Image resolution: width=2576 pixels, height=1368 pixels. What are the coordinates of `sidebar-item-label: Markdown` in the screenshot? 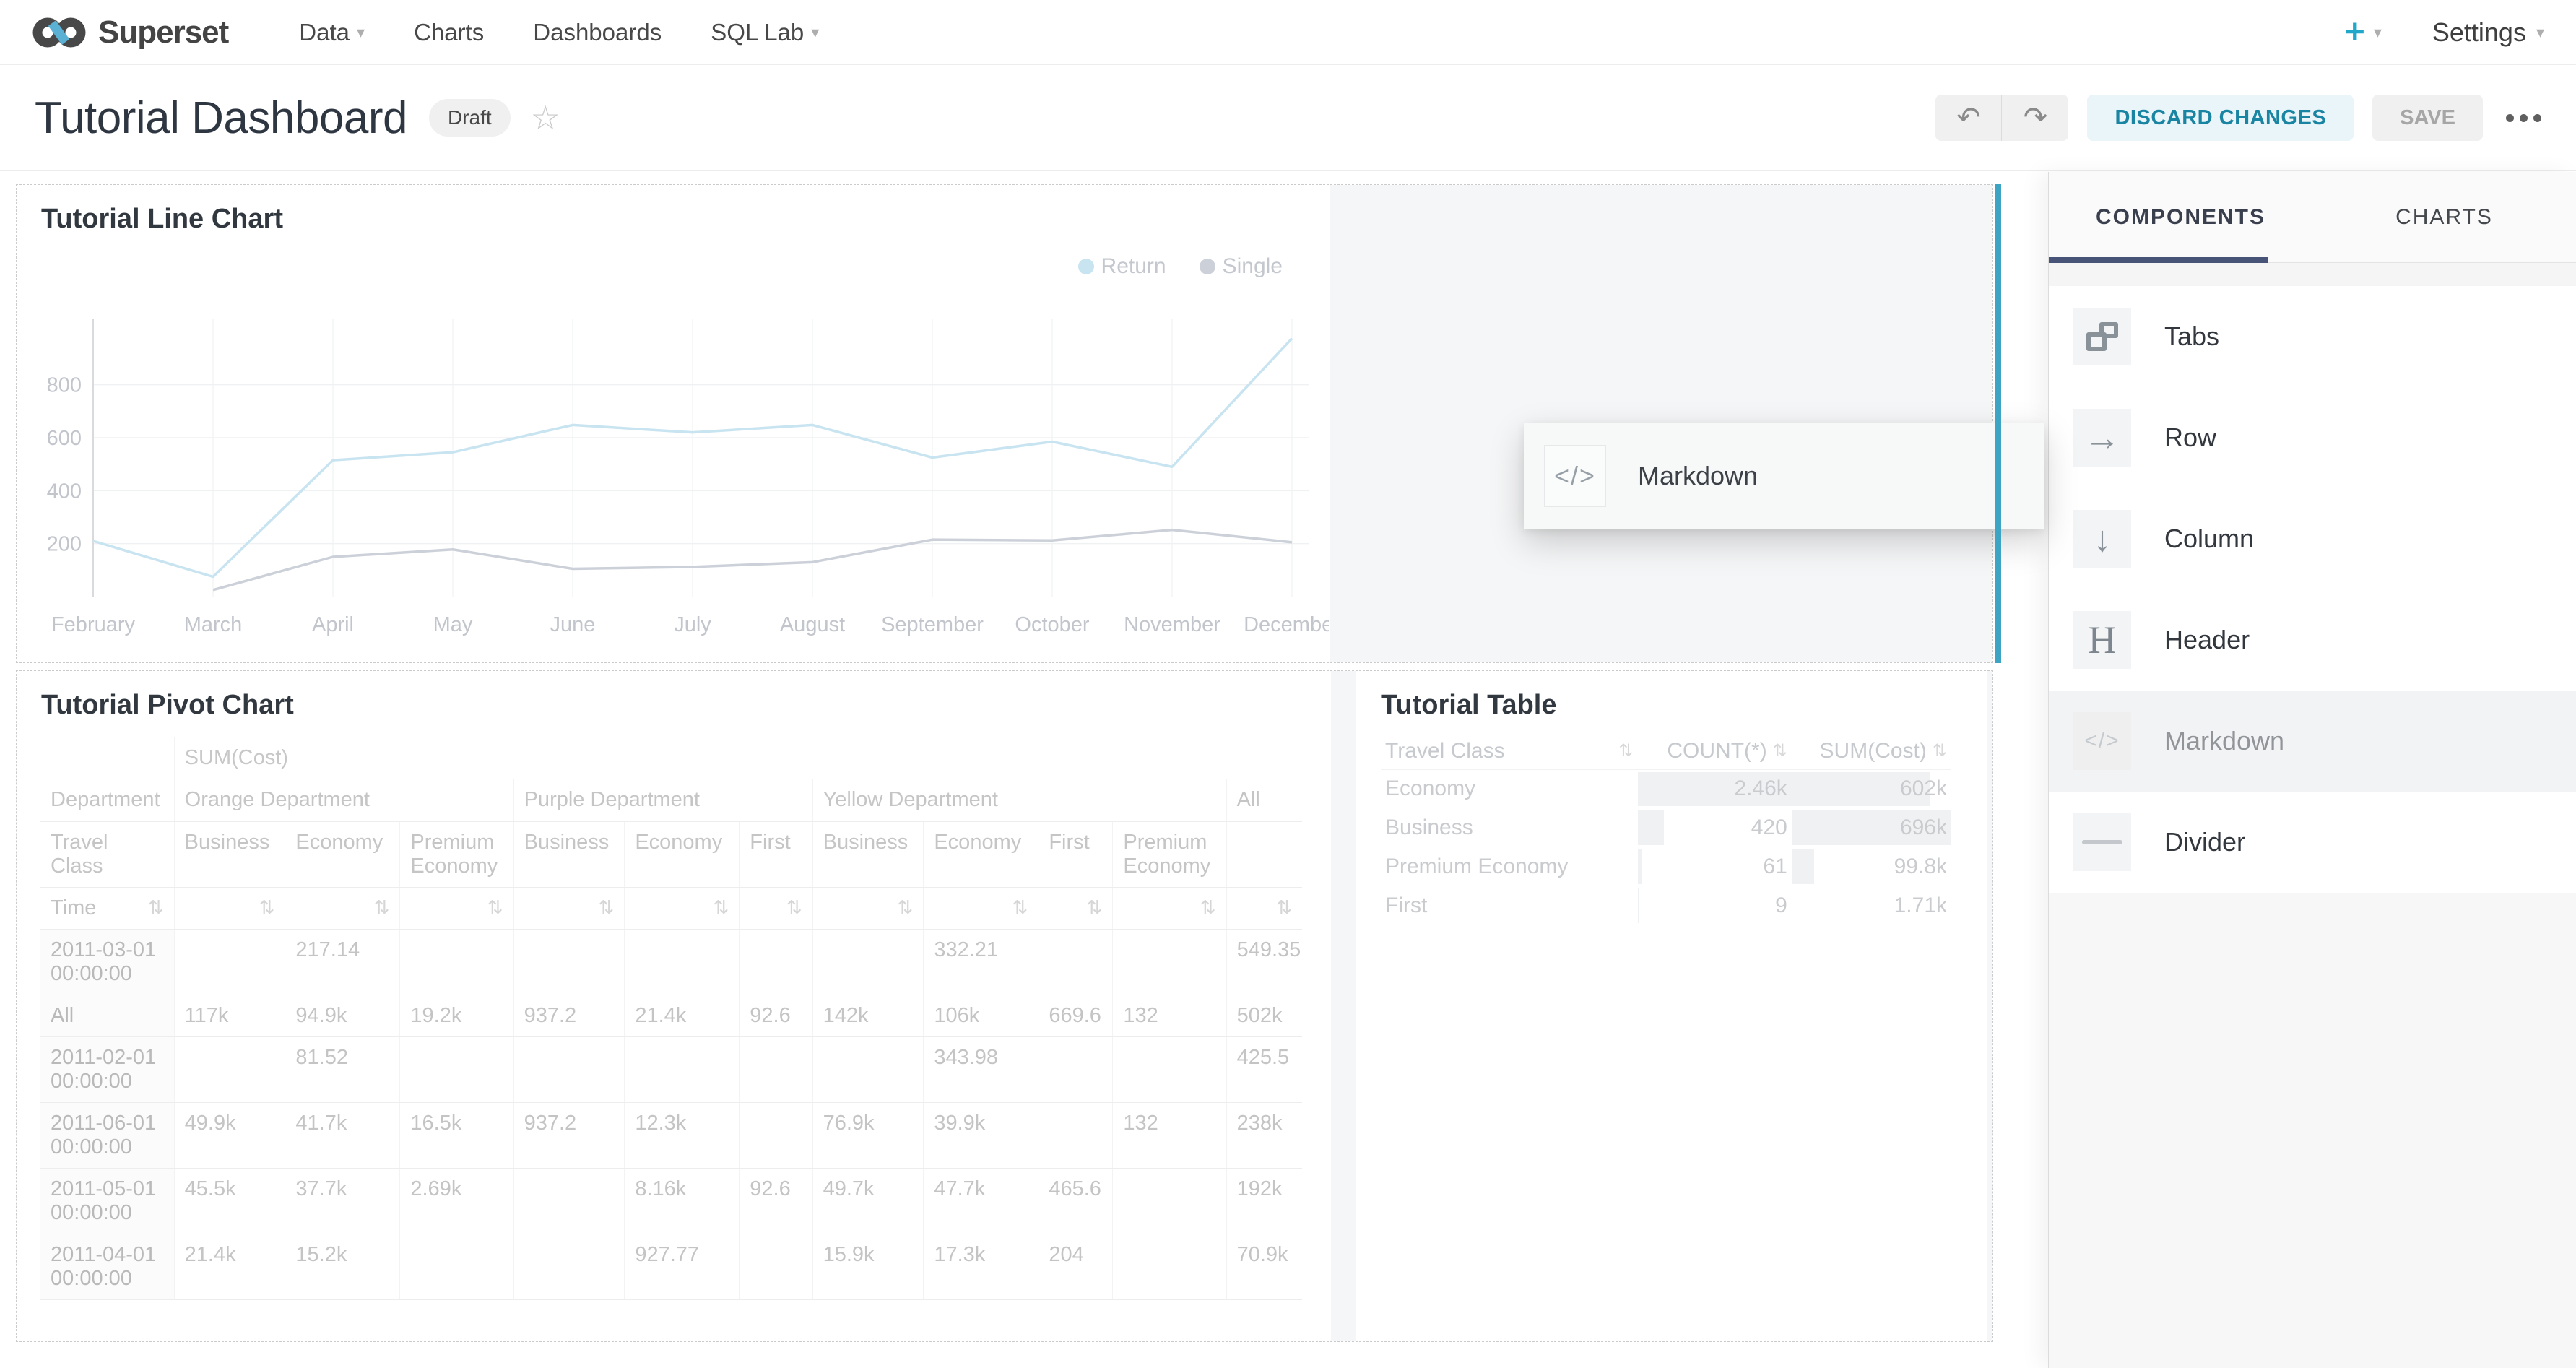 It's located at (2224, 741).